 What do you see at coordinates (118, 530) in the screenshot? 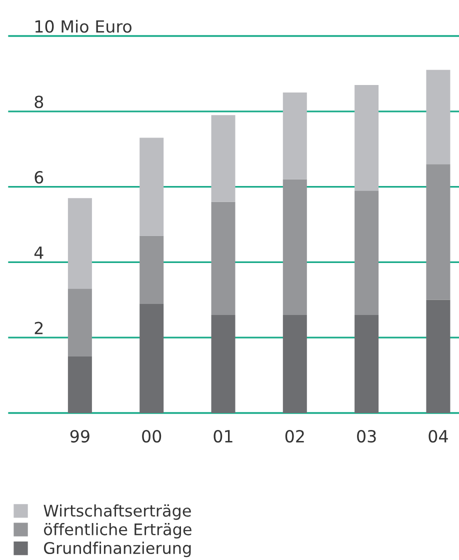
I see `legend-label: öffentliche Erträge` at bounding box center [118, 530].